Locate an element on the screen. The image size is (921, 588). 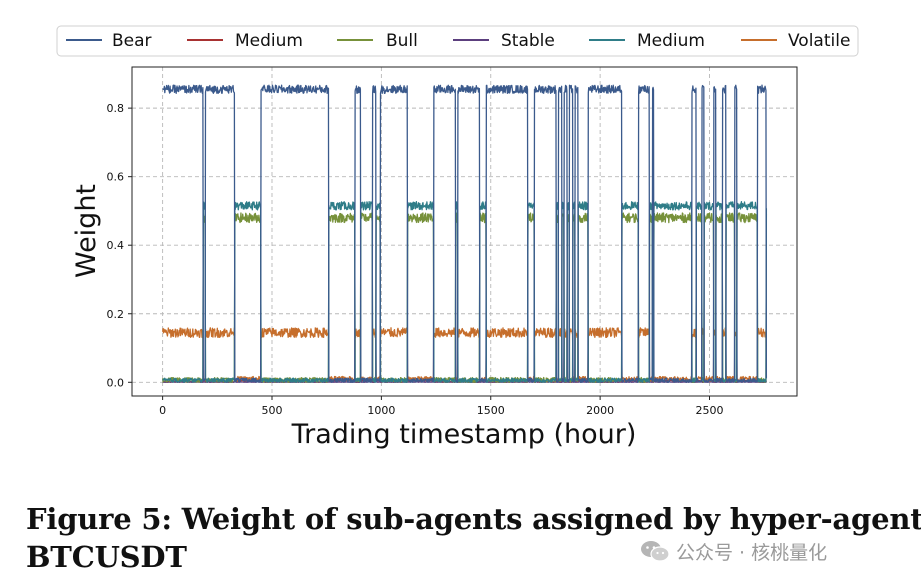
legend-item-bear: Bear is located at coordinates (109, 41).